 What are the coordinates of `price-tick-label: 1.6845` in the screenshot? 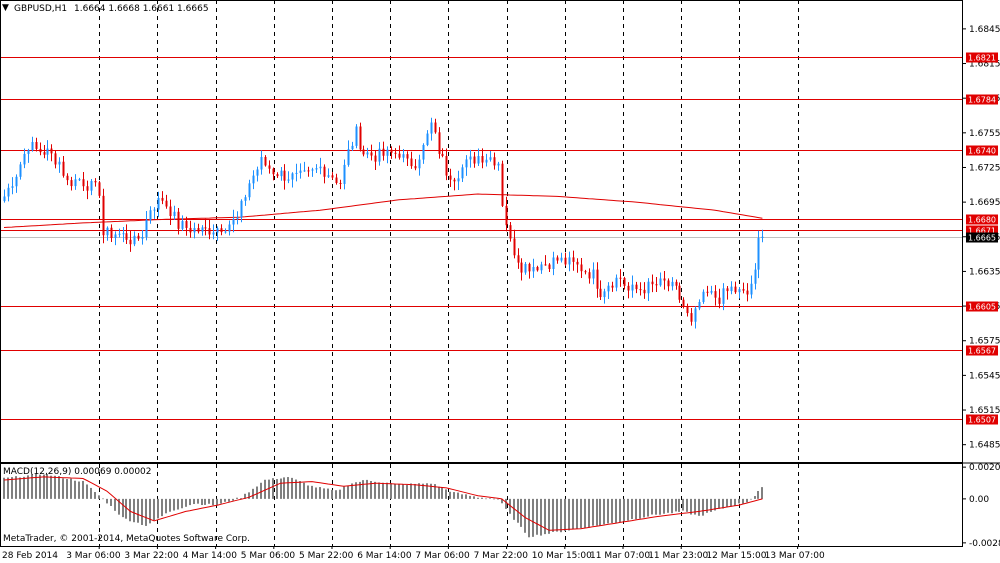 It's located at (984, 30).